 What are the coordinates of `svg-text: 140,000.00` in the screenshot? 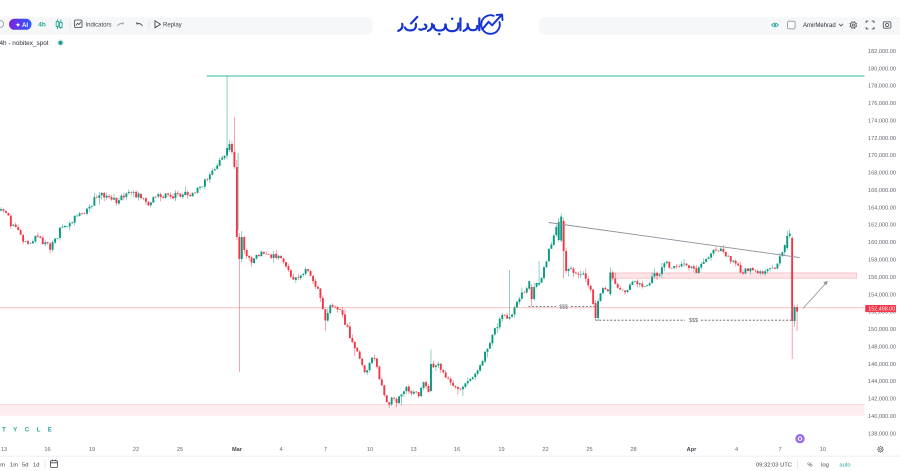 It's located at (882, 417).